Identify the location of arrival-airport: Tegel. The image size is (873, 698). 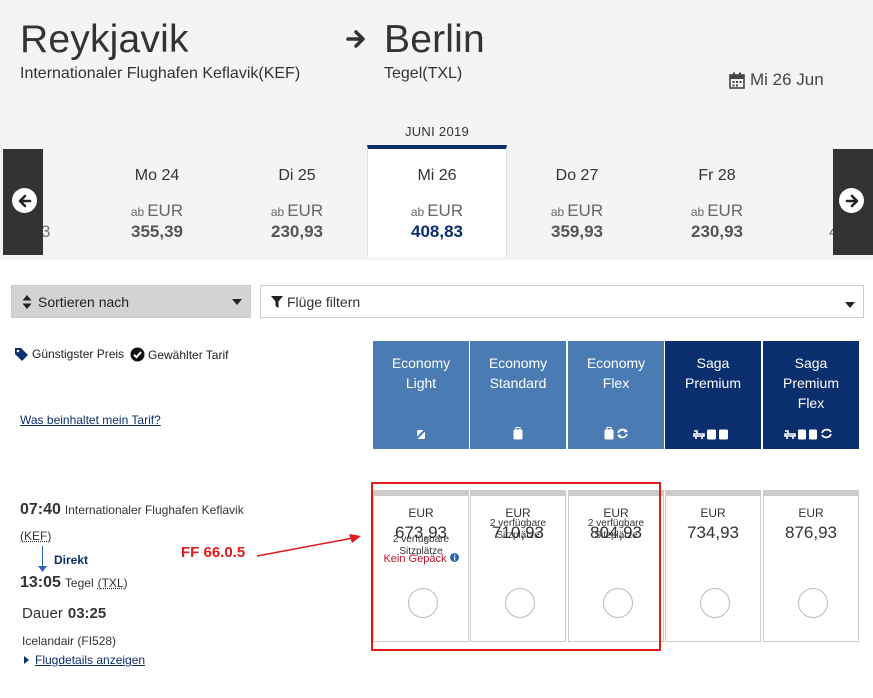
(79, 583).